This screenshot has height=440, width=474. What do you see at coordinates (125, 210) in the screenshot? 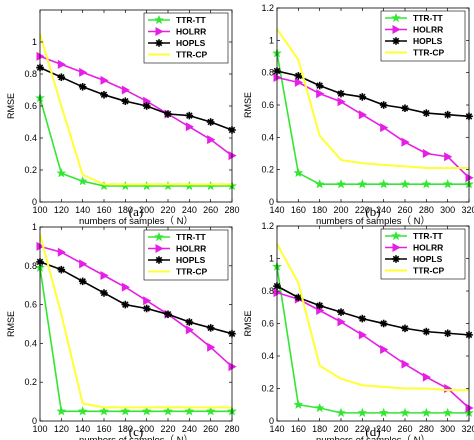
I see `x-tick-label: 180` at bounding box center [125, 210].